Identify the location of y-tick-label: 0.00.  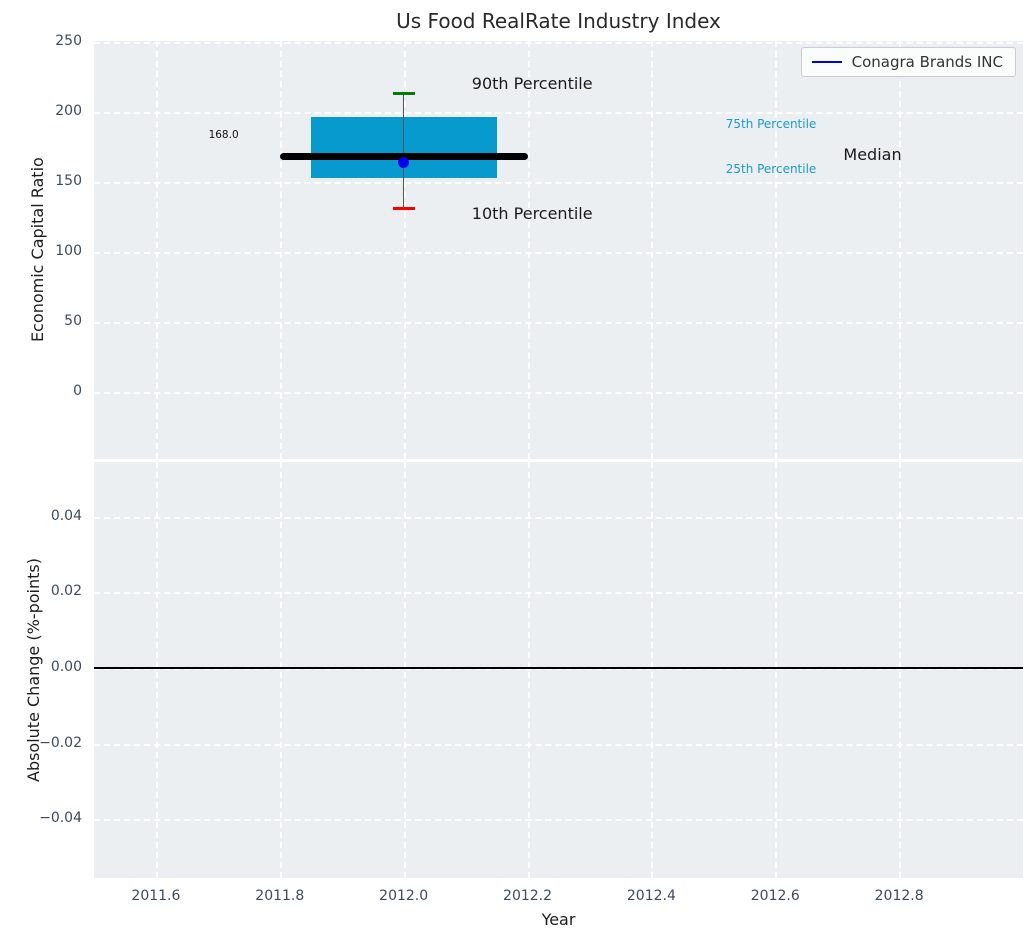
(66, 667).